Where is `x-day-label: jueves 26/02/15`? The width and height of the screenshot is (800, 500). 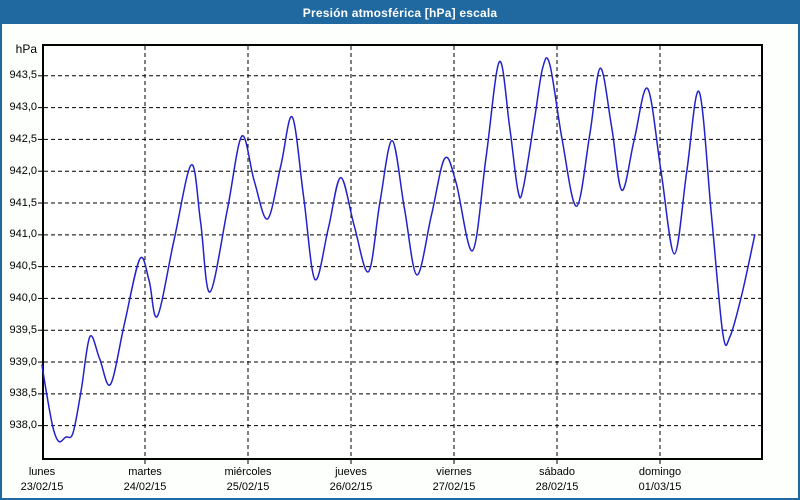 x-day-label: jueves 26/02/15 is located at coordinates (351, 480).